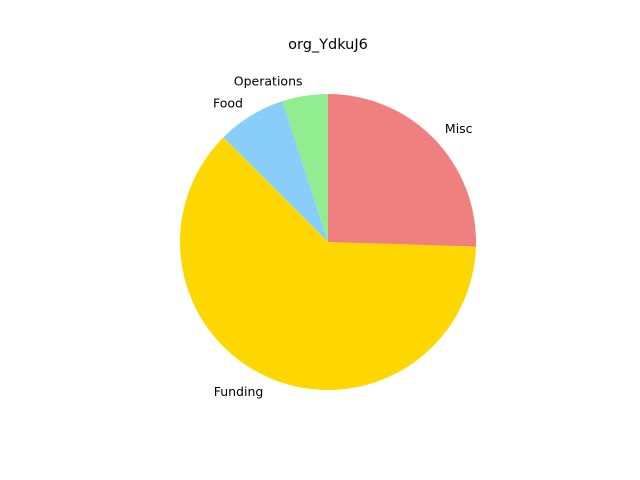 The width and height of the screenshot is (640, 480). Describe the element at coordinates (328, 45) in the screenshot. I see `chart-title: org_YdkuJ6` at that location.